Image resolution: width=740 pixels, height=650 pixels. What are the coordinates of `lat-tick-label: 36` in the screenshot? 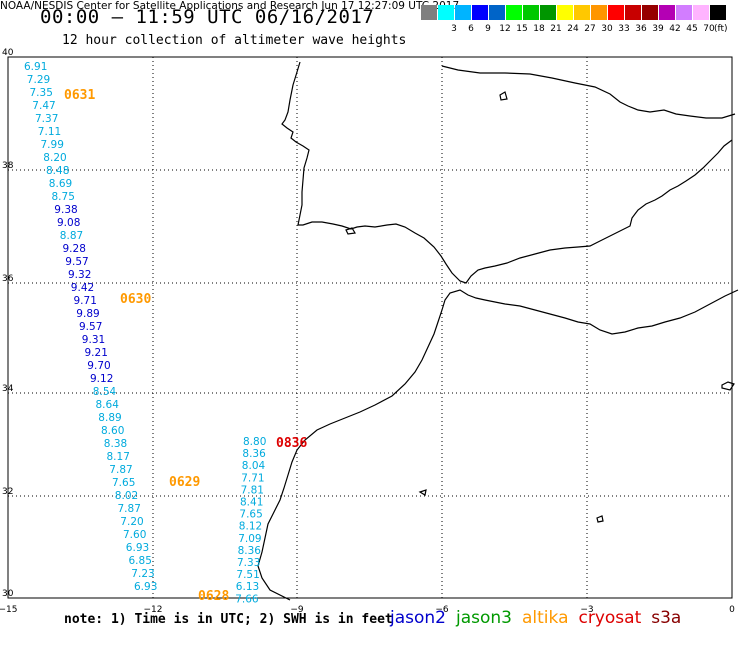 It's located at (8, 279).